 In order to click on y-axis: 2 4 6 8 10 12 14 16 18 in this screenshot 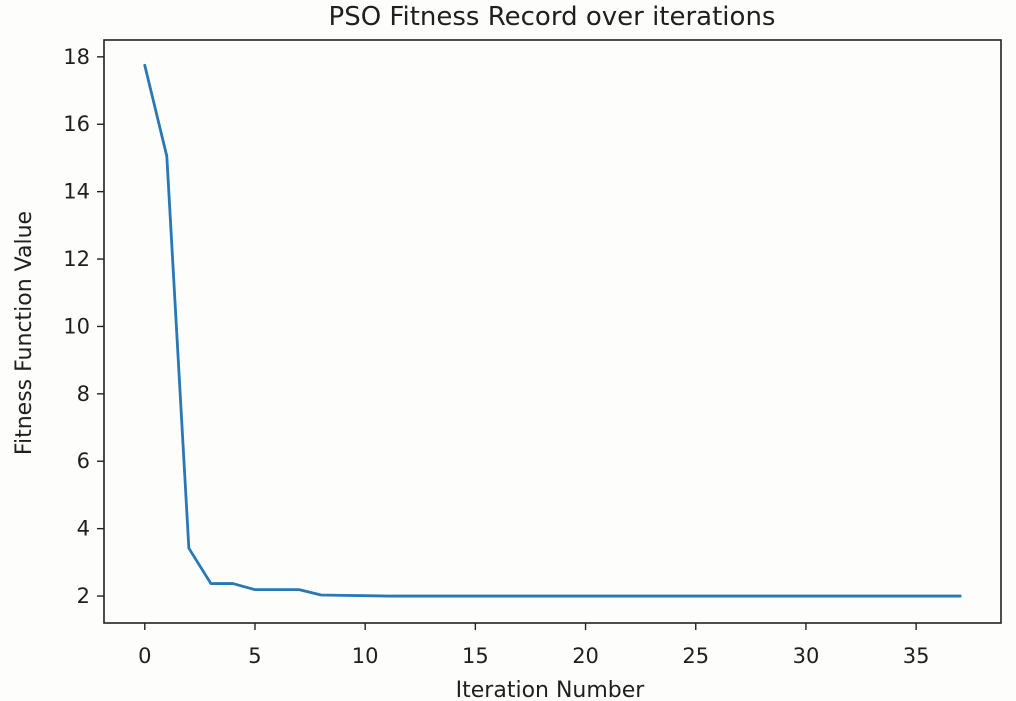, I will do `click(83, 326)`.